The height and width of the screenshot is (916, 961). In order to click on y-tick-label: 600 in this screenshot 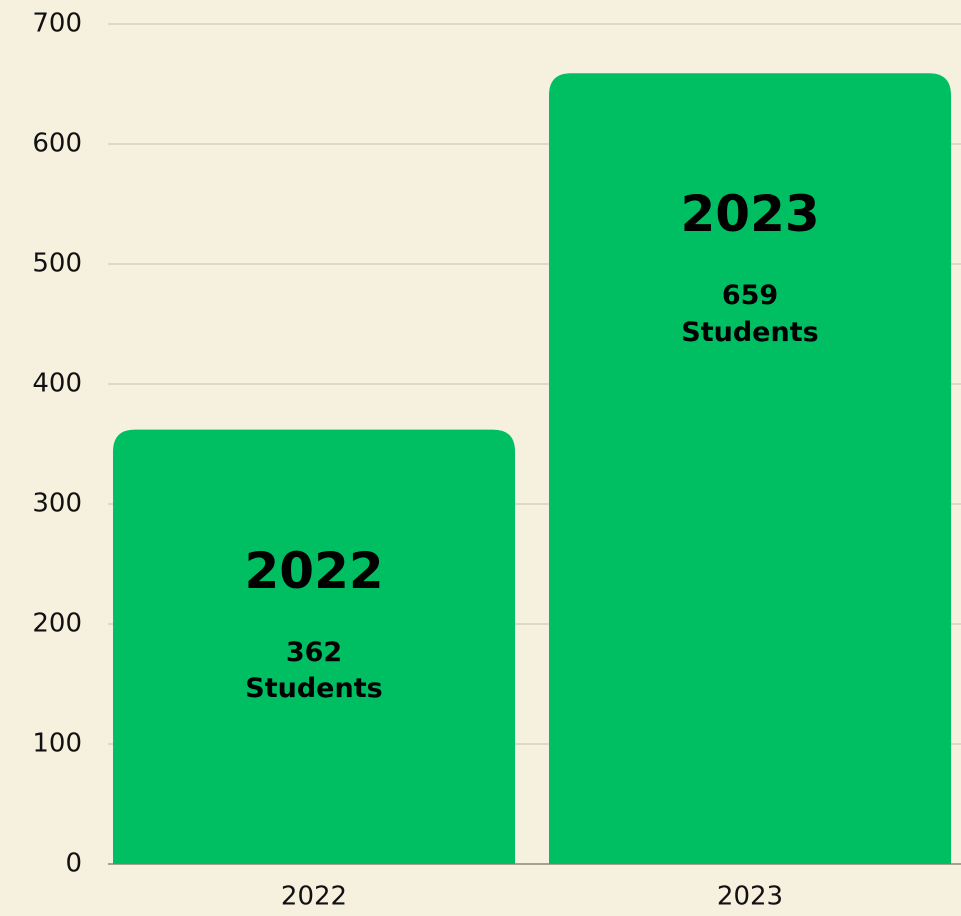, I will do `click(57, 144)`.